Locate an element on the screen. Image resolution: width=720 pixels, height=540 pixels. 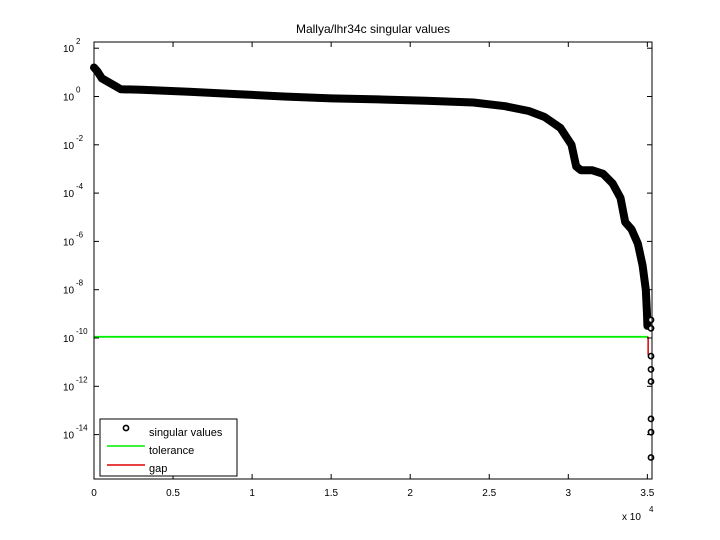
y-tick-exponent: -12 is located at coordinates (82, 379).